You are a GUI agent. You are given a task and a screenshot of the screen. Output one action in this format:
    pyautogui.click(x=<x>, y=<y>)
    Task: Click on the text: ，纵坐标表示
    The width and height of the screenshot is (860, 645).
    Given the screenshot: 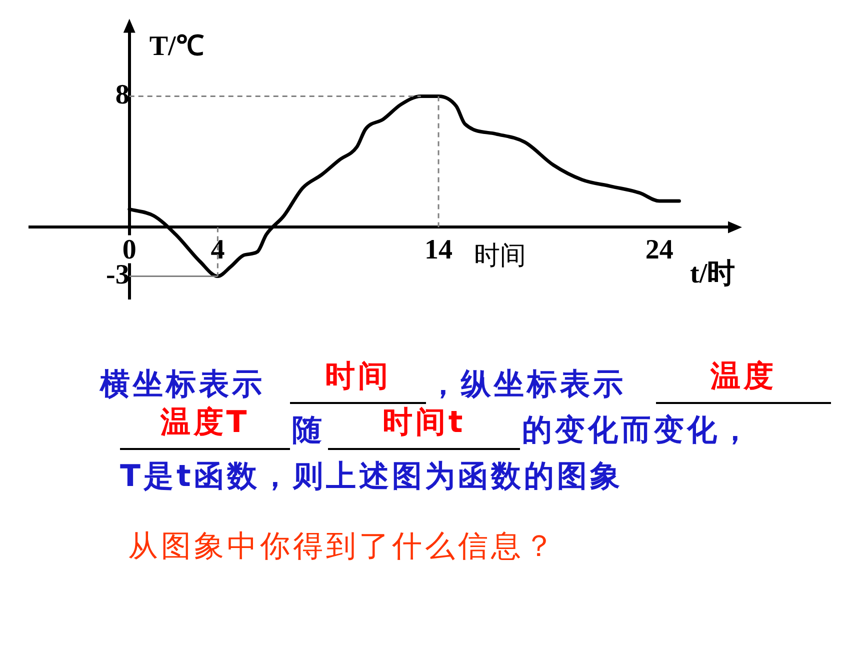 What is the action you would take?
    pyautogui.click(x=527, y=384)
    